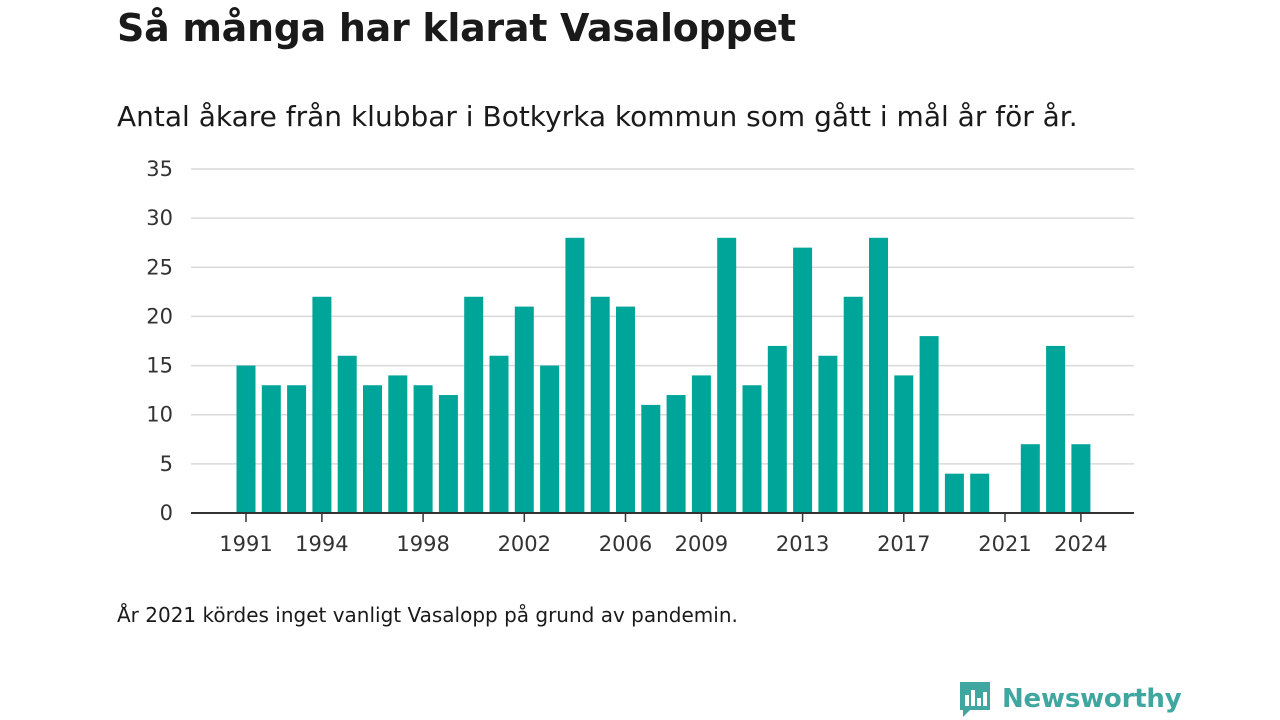 The height and width of the screenshot is (720, 1280). Describe the element at coordinates (398, 444) in the screenshot. I see `bar-1997` at that location.